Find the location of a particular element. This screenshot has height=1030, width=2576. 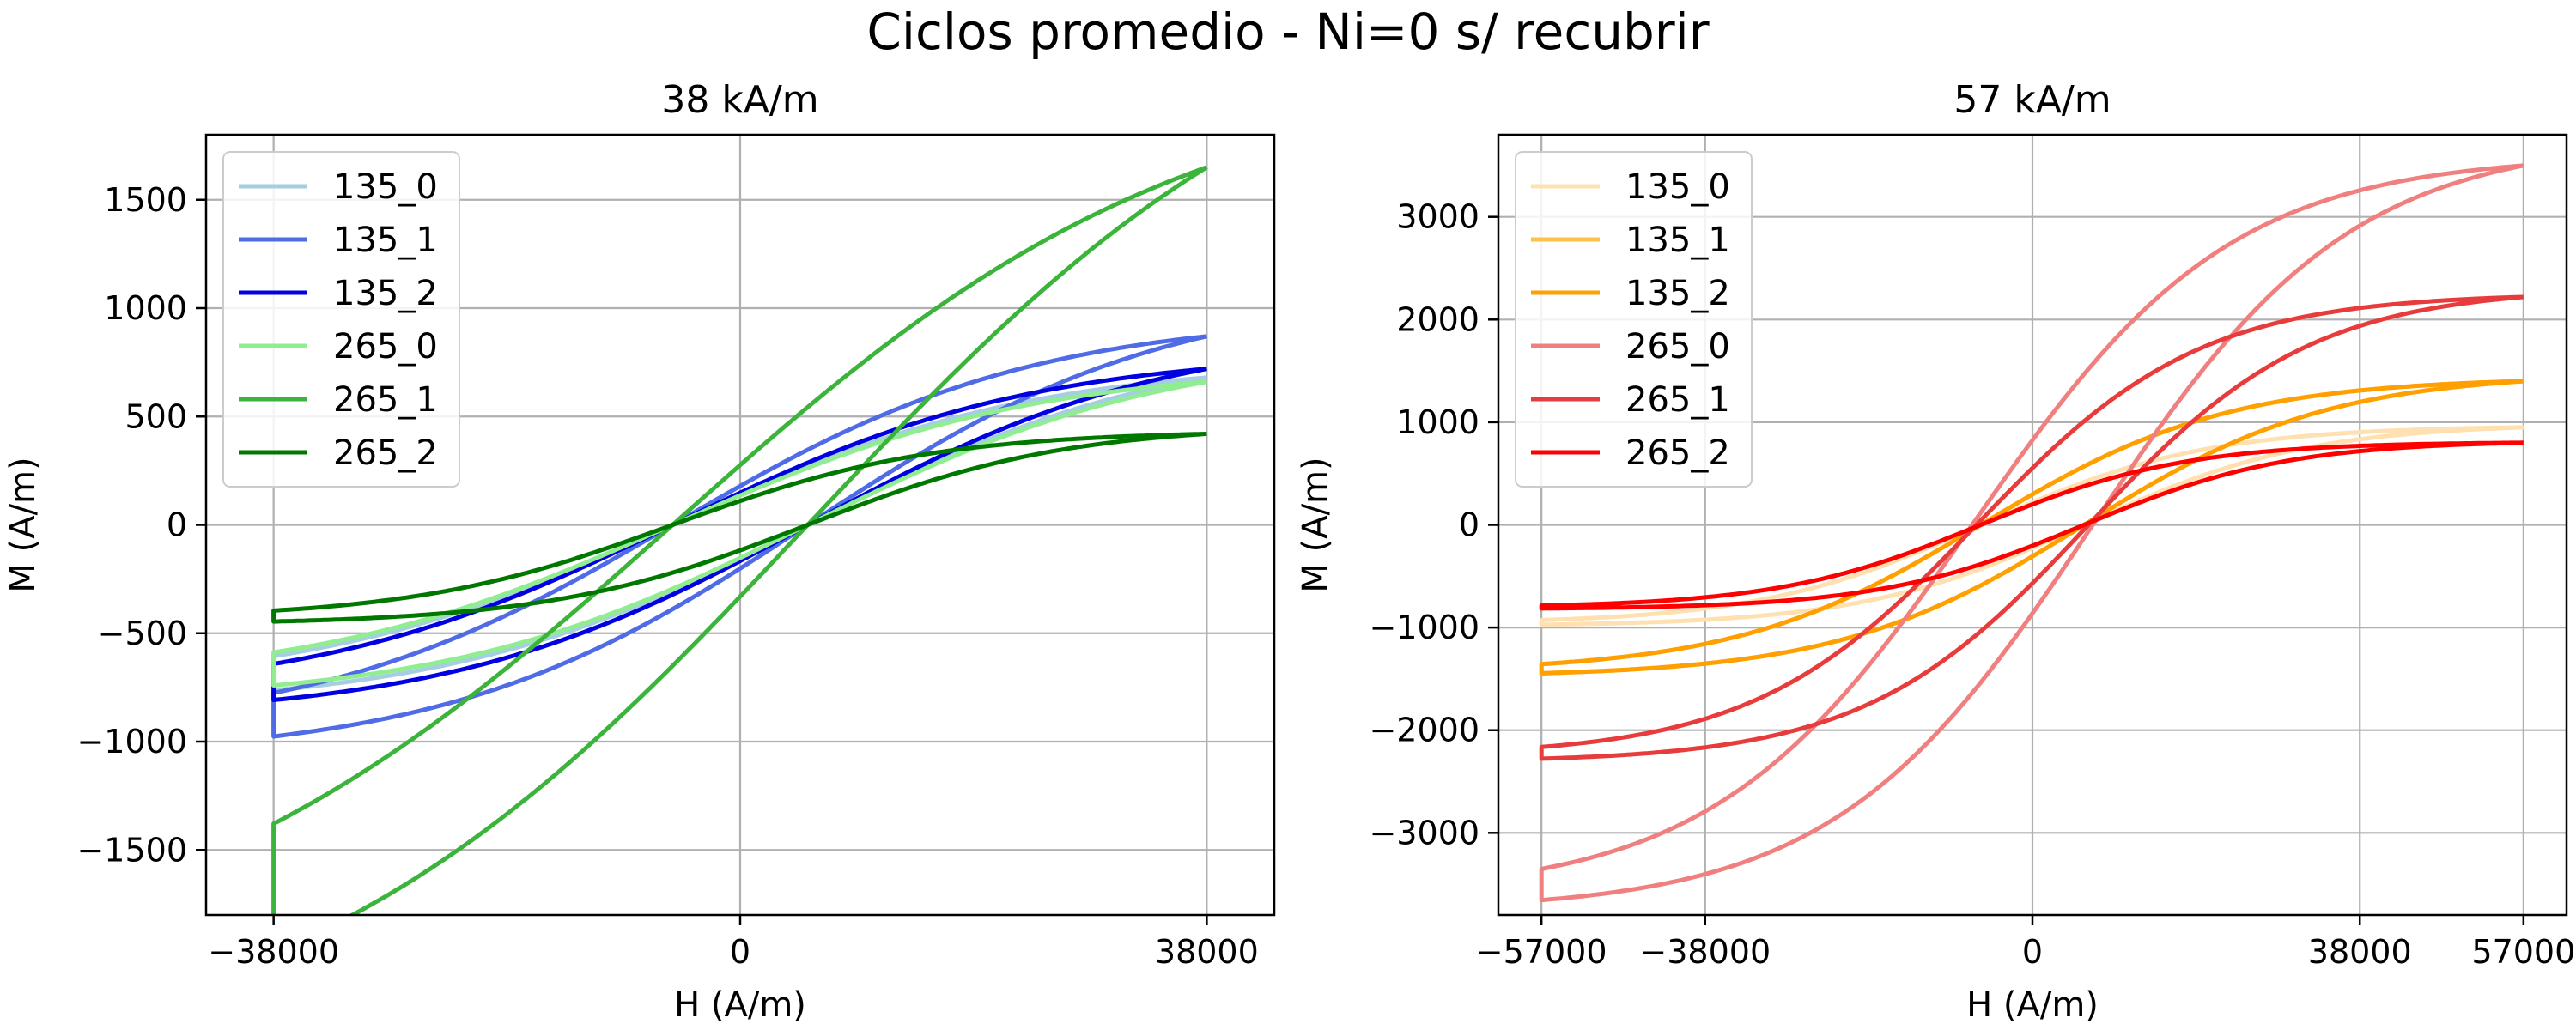

y-tick-label: −3000 is located at coordinates (1424, 832).